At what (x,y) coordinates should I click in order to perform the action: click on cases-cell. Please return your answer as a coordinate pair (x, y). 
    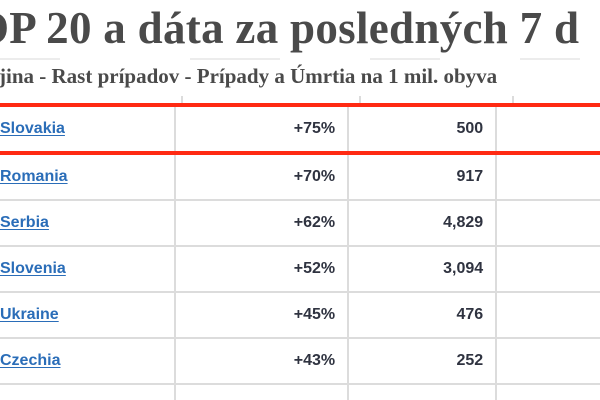
    Looking at the image, I should click on (423, 391).